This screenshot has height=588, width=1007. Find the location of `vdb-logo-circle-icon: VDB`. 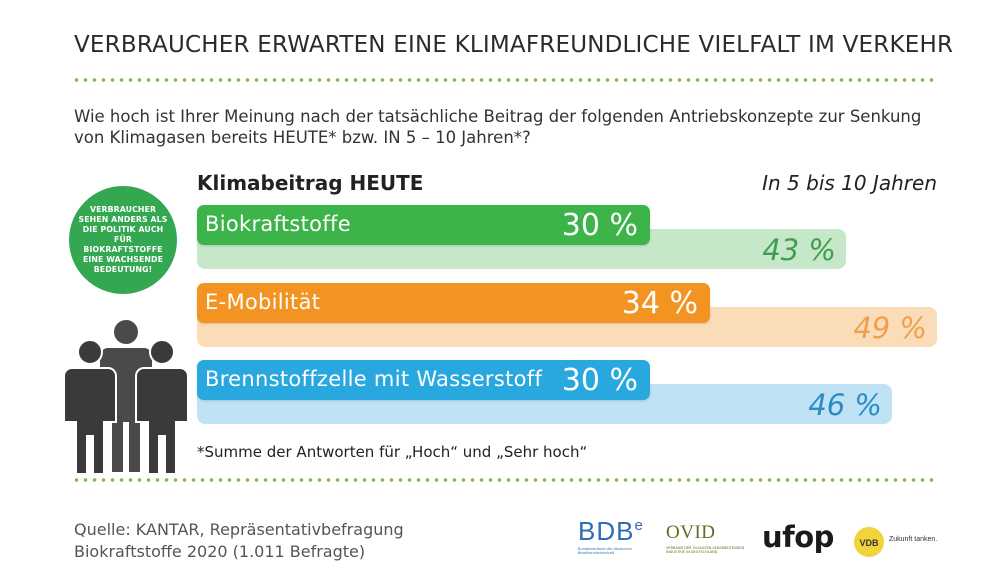

vdb-logo-circle-icon: VDB is located at coordinates (869, 542).